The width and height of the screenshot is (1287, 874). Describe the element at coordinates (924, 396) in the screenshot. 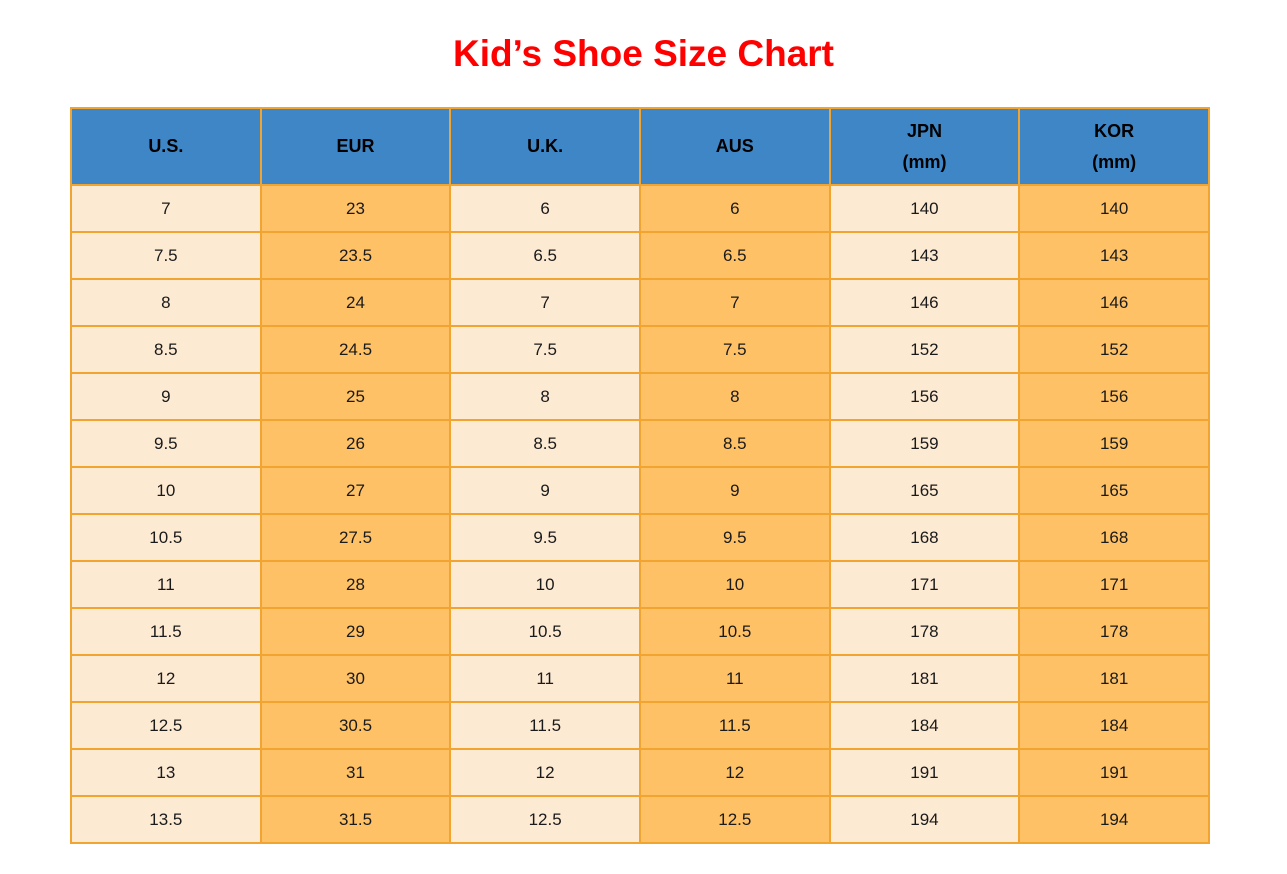

I see `table-cell: 156` at that location.